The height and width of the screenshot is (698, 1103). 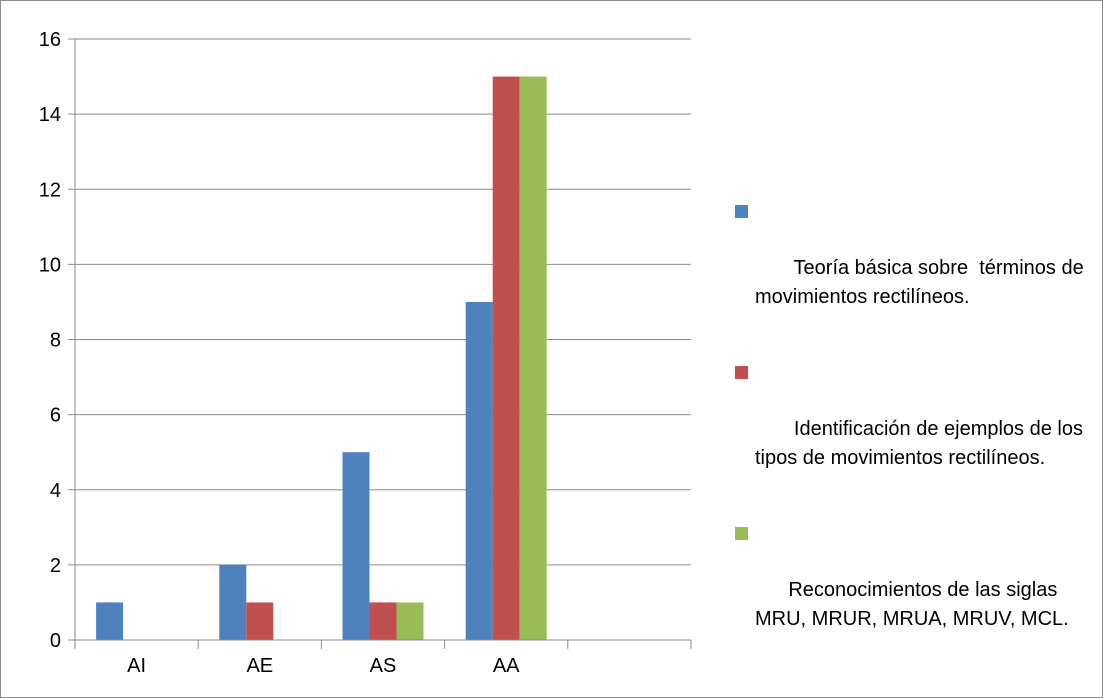 I want to click on bar-series-1-AI, so click(x=110, y=621).